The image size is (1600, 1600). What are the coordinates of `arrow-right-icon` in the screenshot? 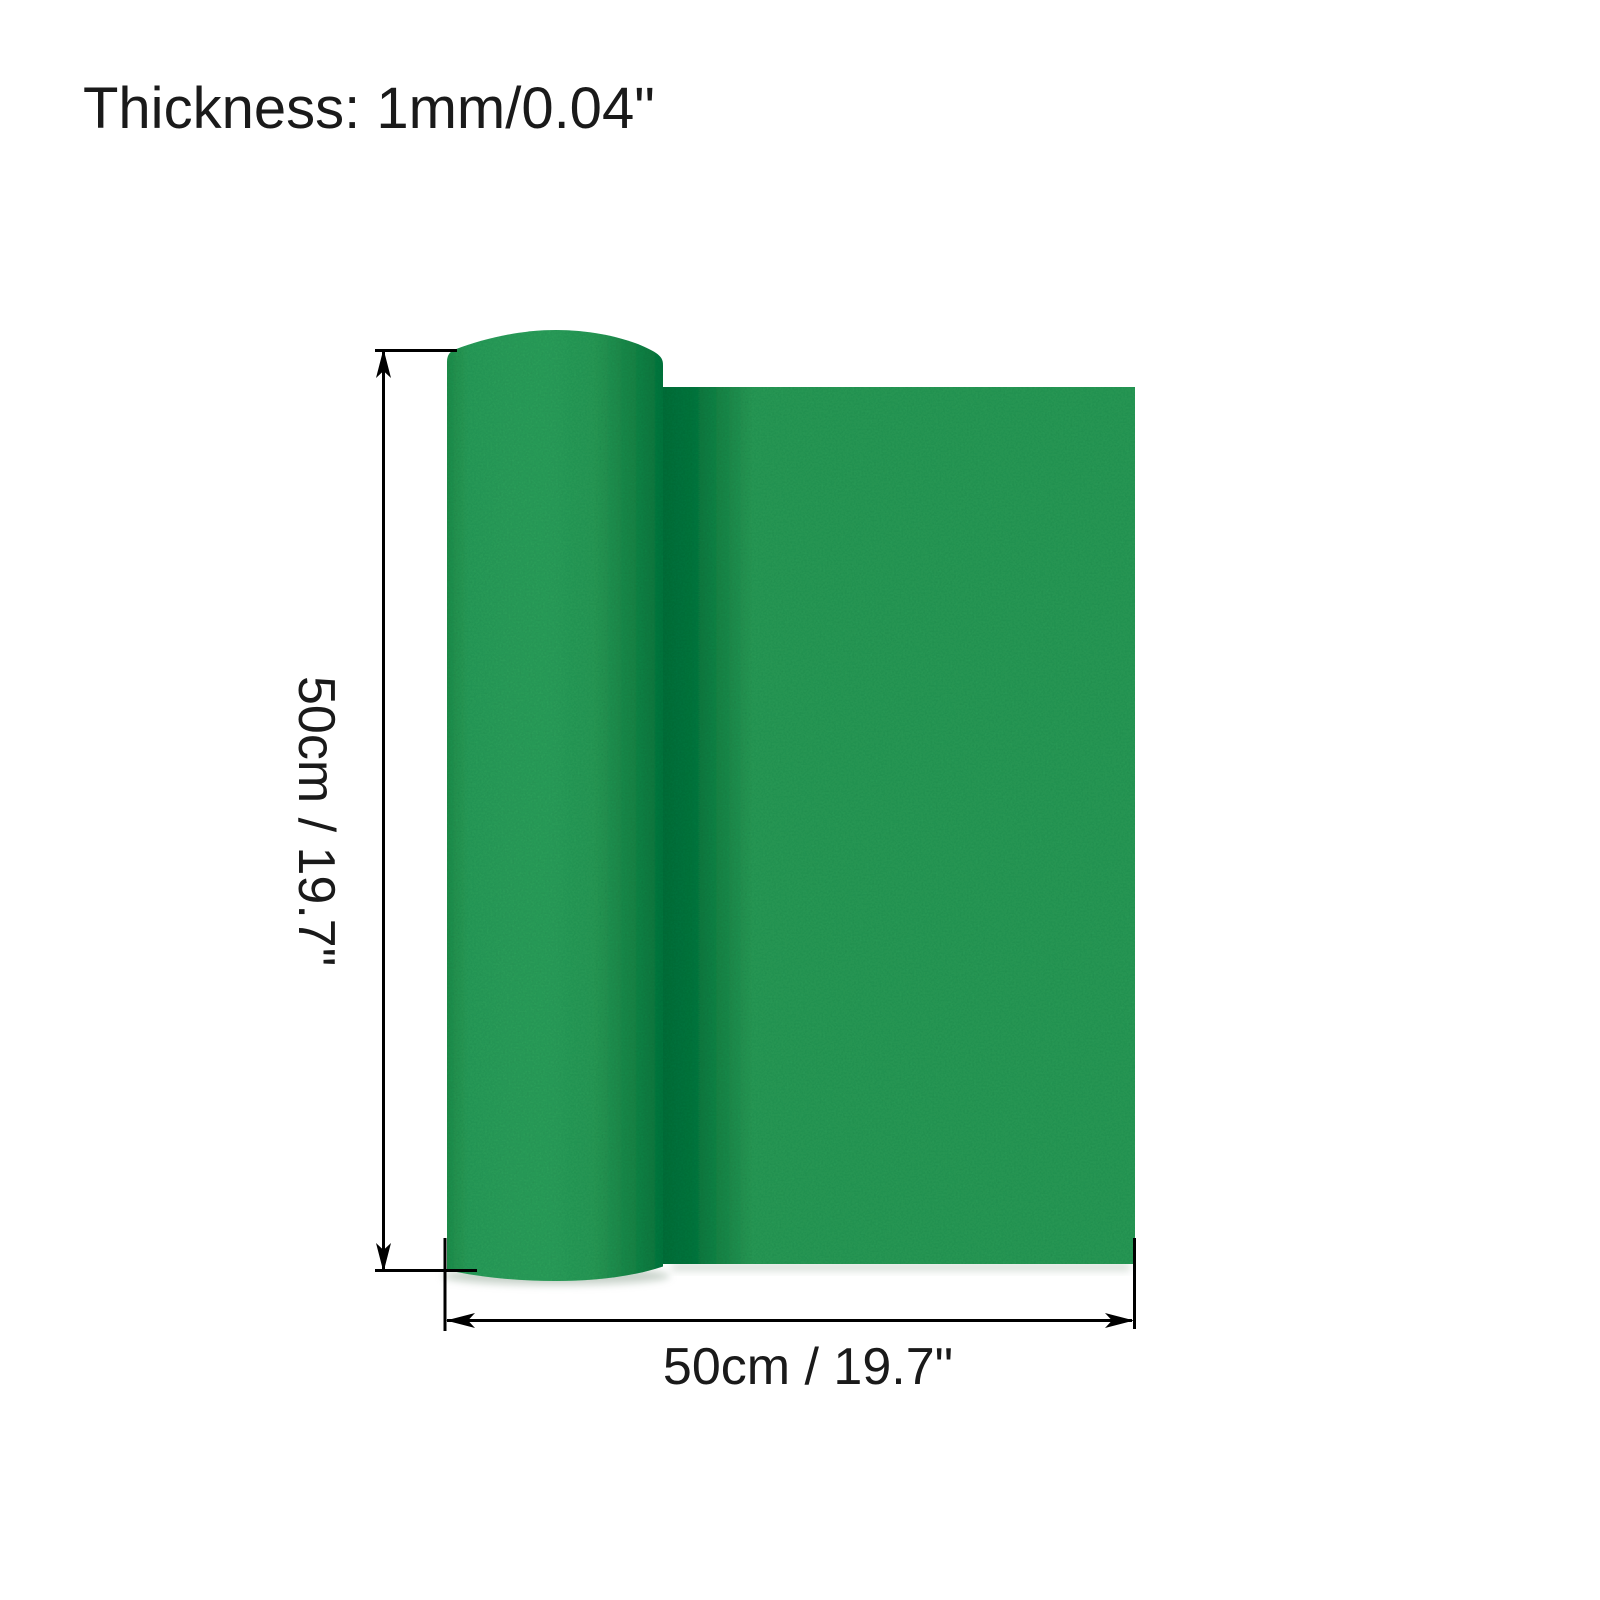 It's located at (1119, 1320).